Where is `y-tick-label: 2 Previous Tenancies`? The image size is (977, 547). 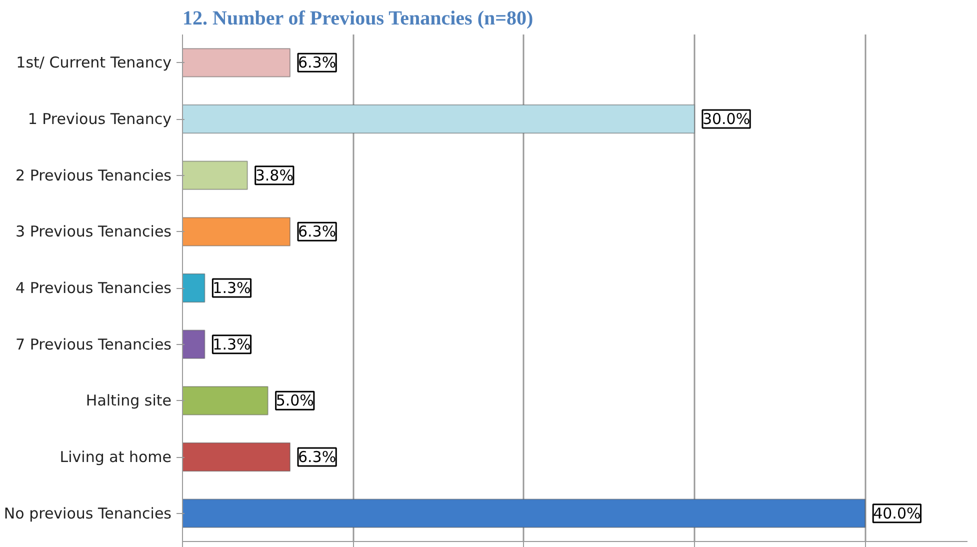
y-tick-label: 2 Previous Tenancies is located at coordinates (94, 175).